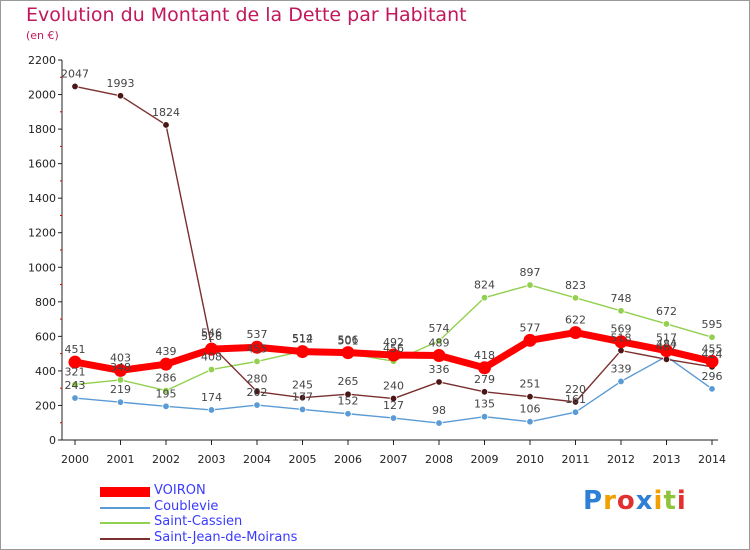 This screenshot has height=550, width=750. What do you see at coordinates (226, 537) in the screenshot?
I see `legend-label-saint-jean-de-moirans: Saint-Jean-de-Moirans` at bounding box center [226, 537].